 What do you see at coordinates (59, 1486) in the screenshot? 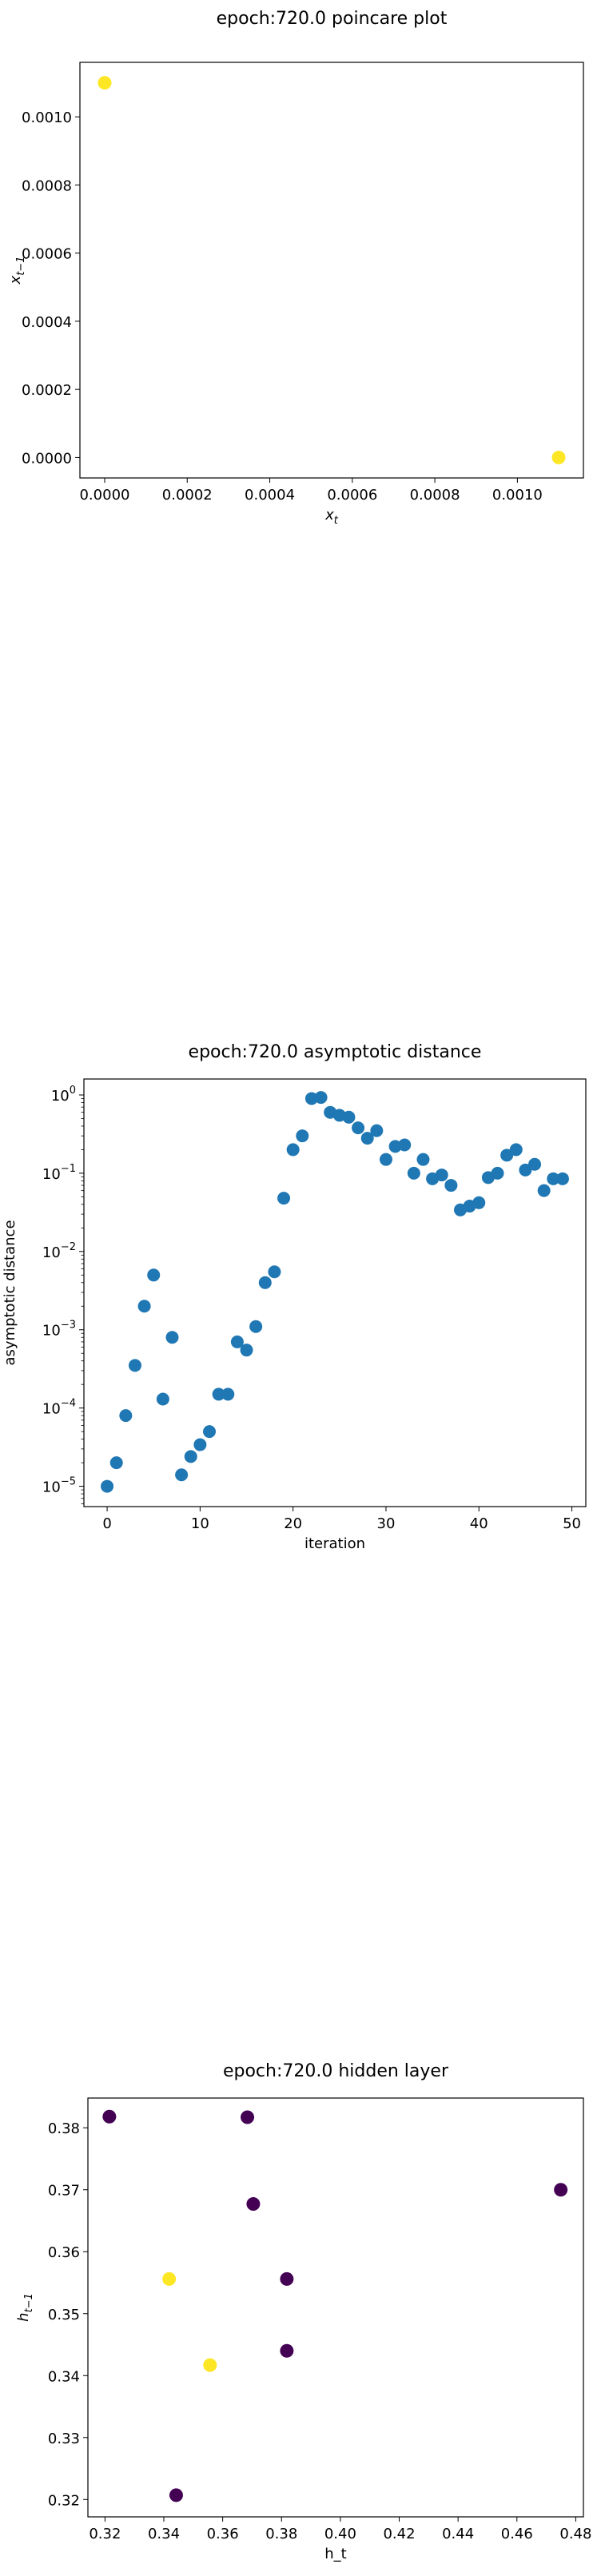
I see `y-tick-label: 10⁻⁵` at bounding box center [59, 1486].